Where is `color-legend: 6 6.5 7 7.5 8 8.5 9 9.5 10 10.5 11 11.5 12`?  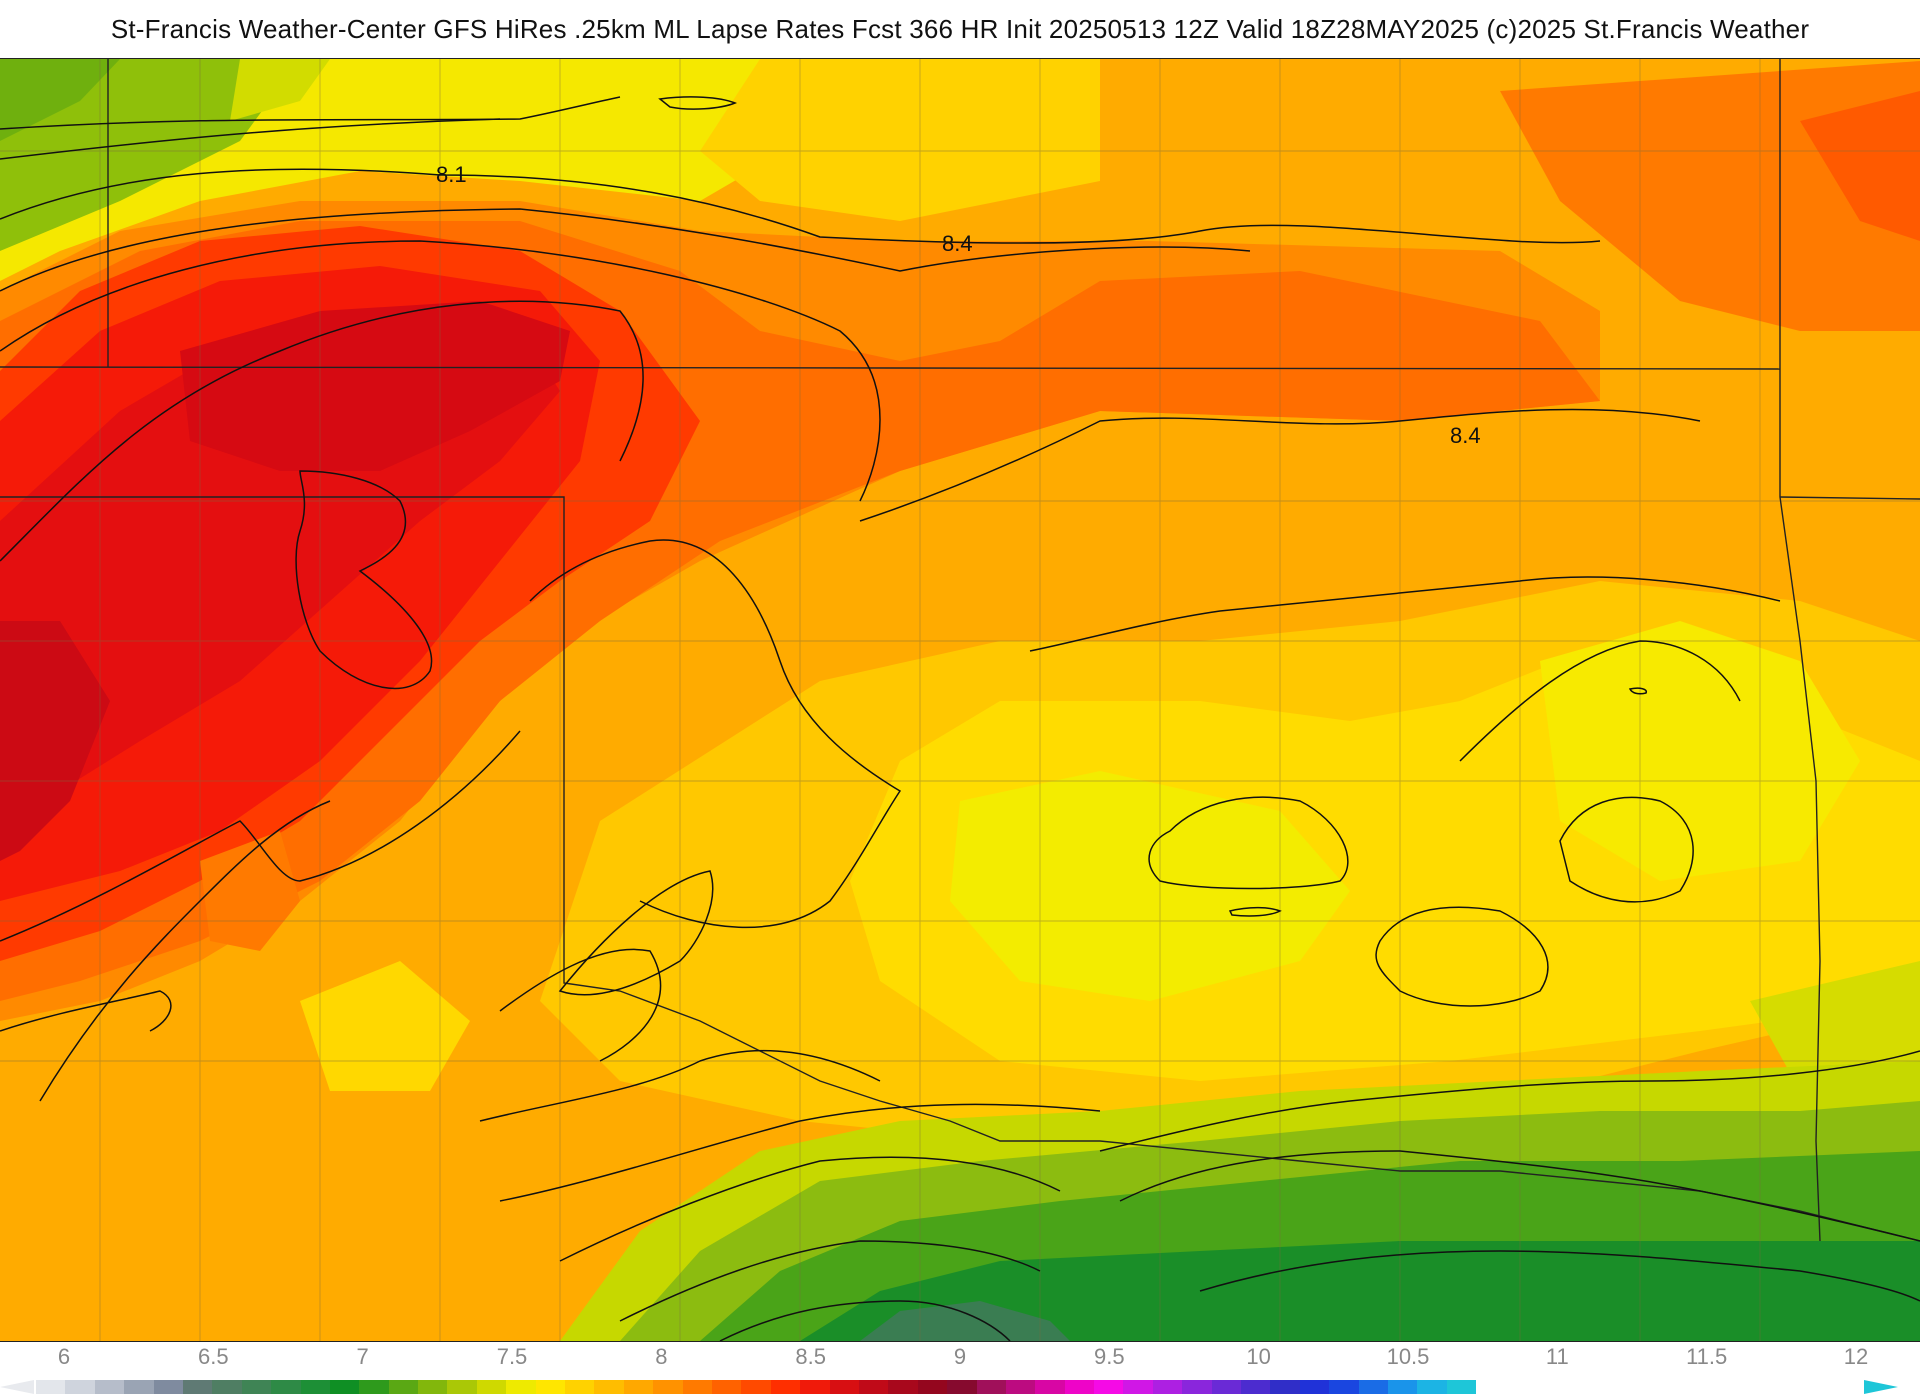 color-legend: 6 6.5 7 7.5 8 8.5 9 9.5 10 10.5 11 11.5 12 is located at coordinates (960, 1370).